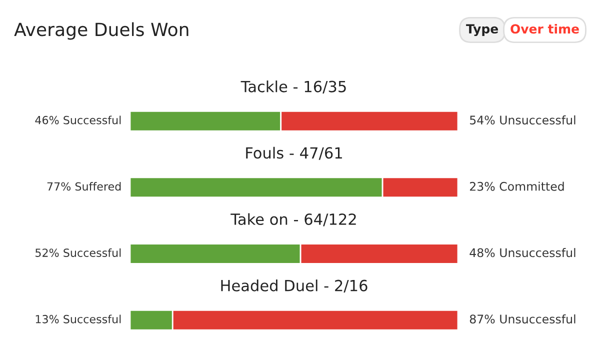 This screenshot has height=346, width=611. I want to click on y-tick-label: Headed Duel - 2/16, so click(294, 286).